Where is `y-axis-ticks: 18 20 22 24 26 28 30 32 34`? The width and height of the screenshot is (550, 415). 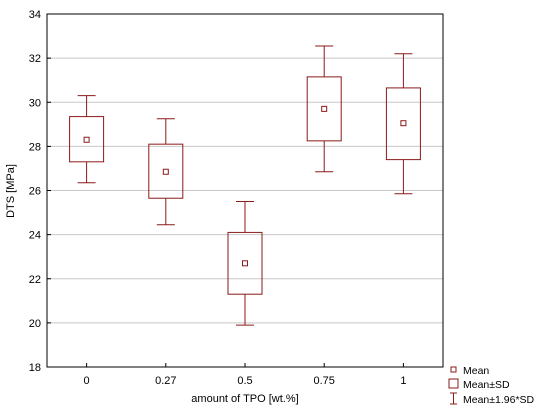 y-axis-ticks: 18 20 22 24 26 28 30 32 34 is located at coordinates (40, 191).